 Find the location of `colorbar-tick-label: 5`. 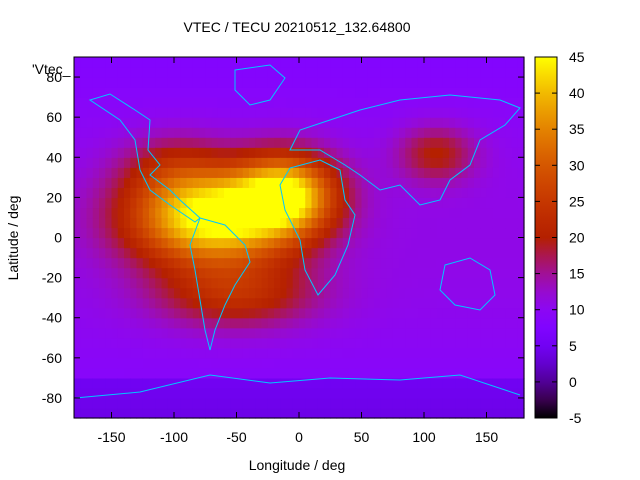

colorbar-tick-label: 5 is located at coordinates (573, 346).